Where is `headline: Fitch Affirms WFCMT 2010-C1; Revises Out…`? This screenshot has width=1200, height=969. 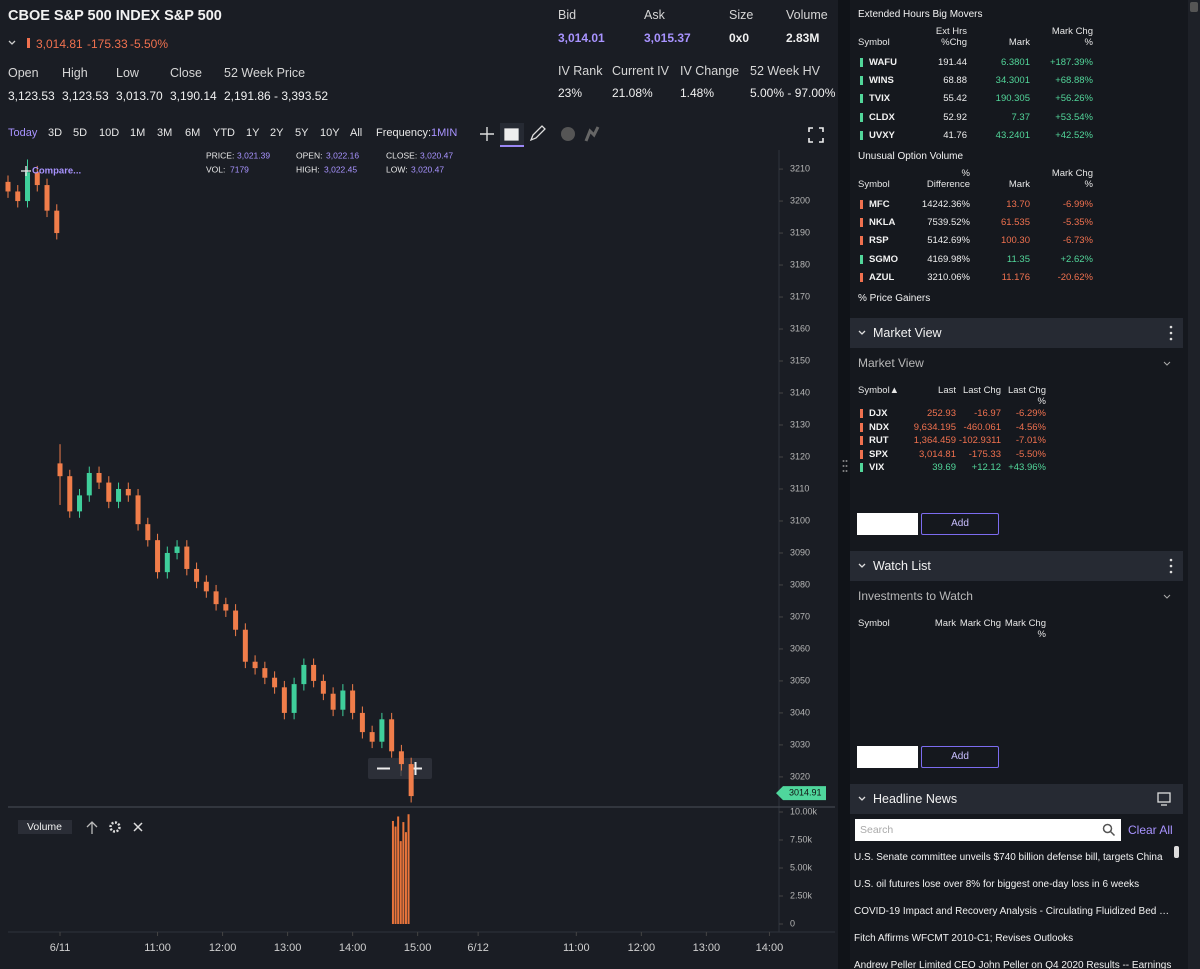
headline: Fitch Affirms WFCMT 2010-C1; Revises Out… is located at coordinates (964, 938).